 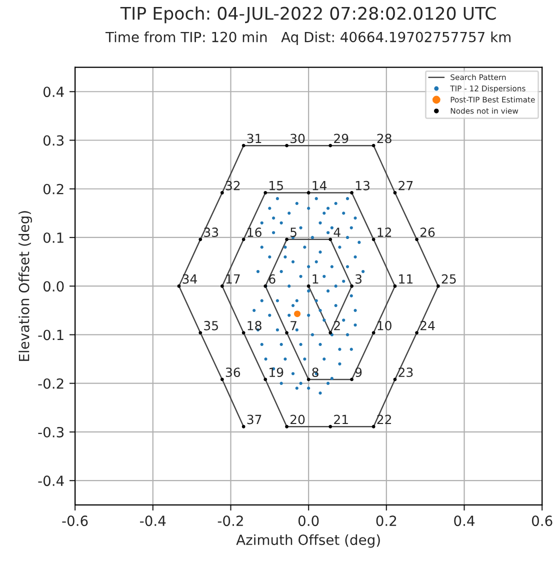 I want to click on y-tick-label: 0.4, so click(x=53, y=92).